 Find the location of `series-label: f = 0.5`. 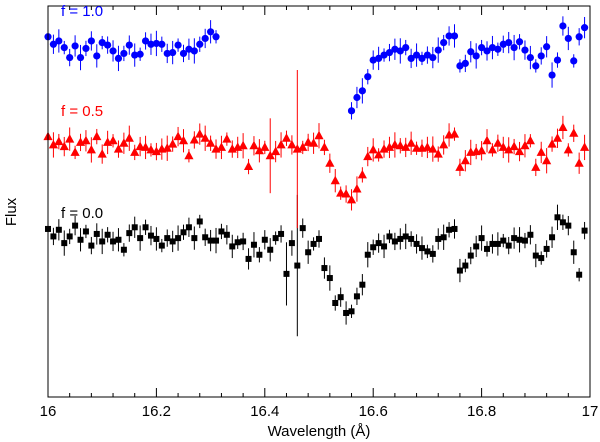

series-label: f = 0.5 is located at coordinates (82, 111).